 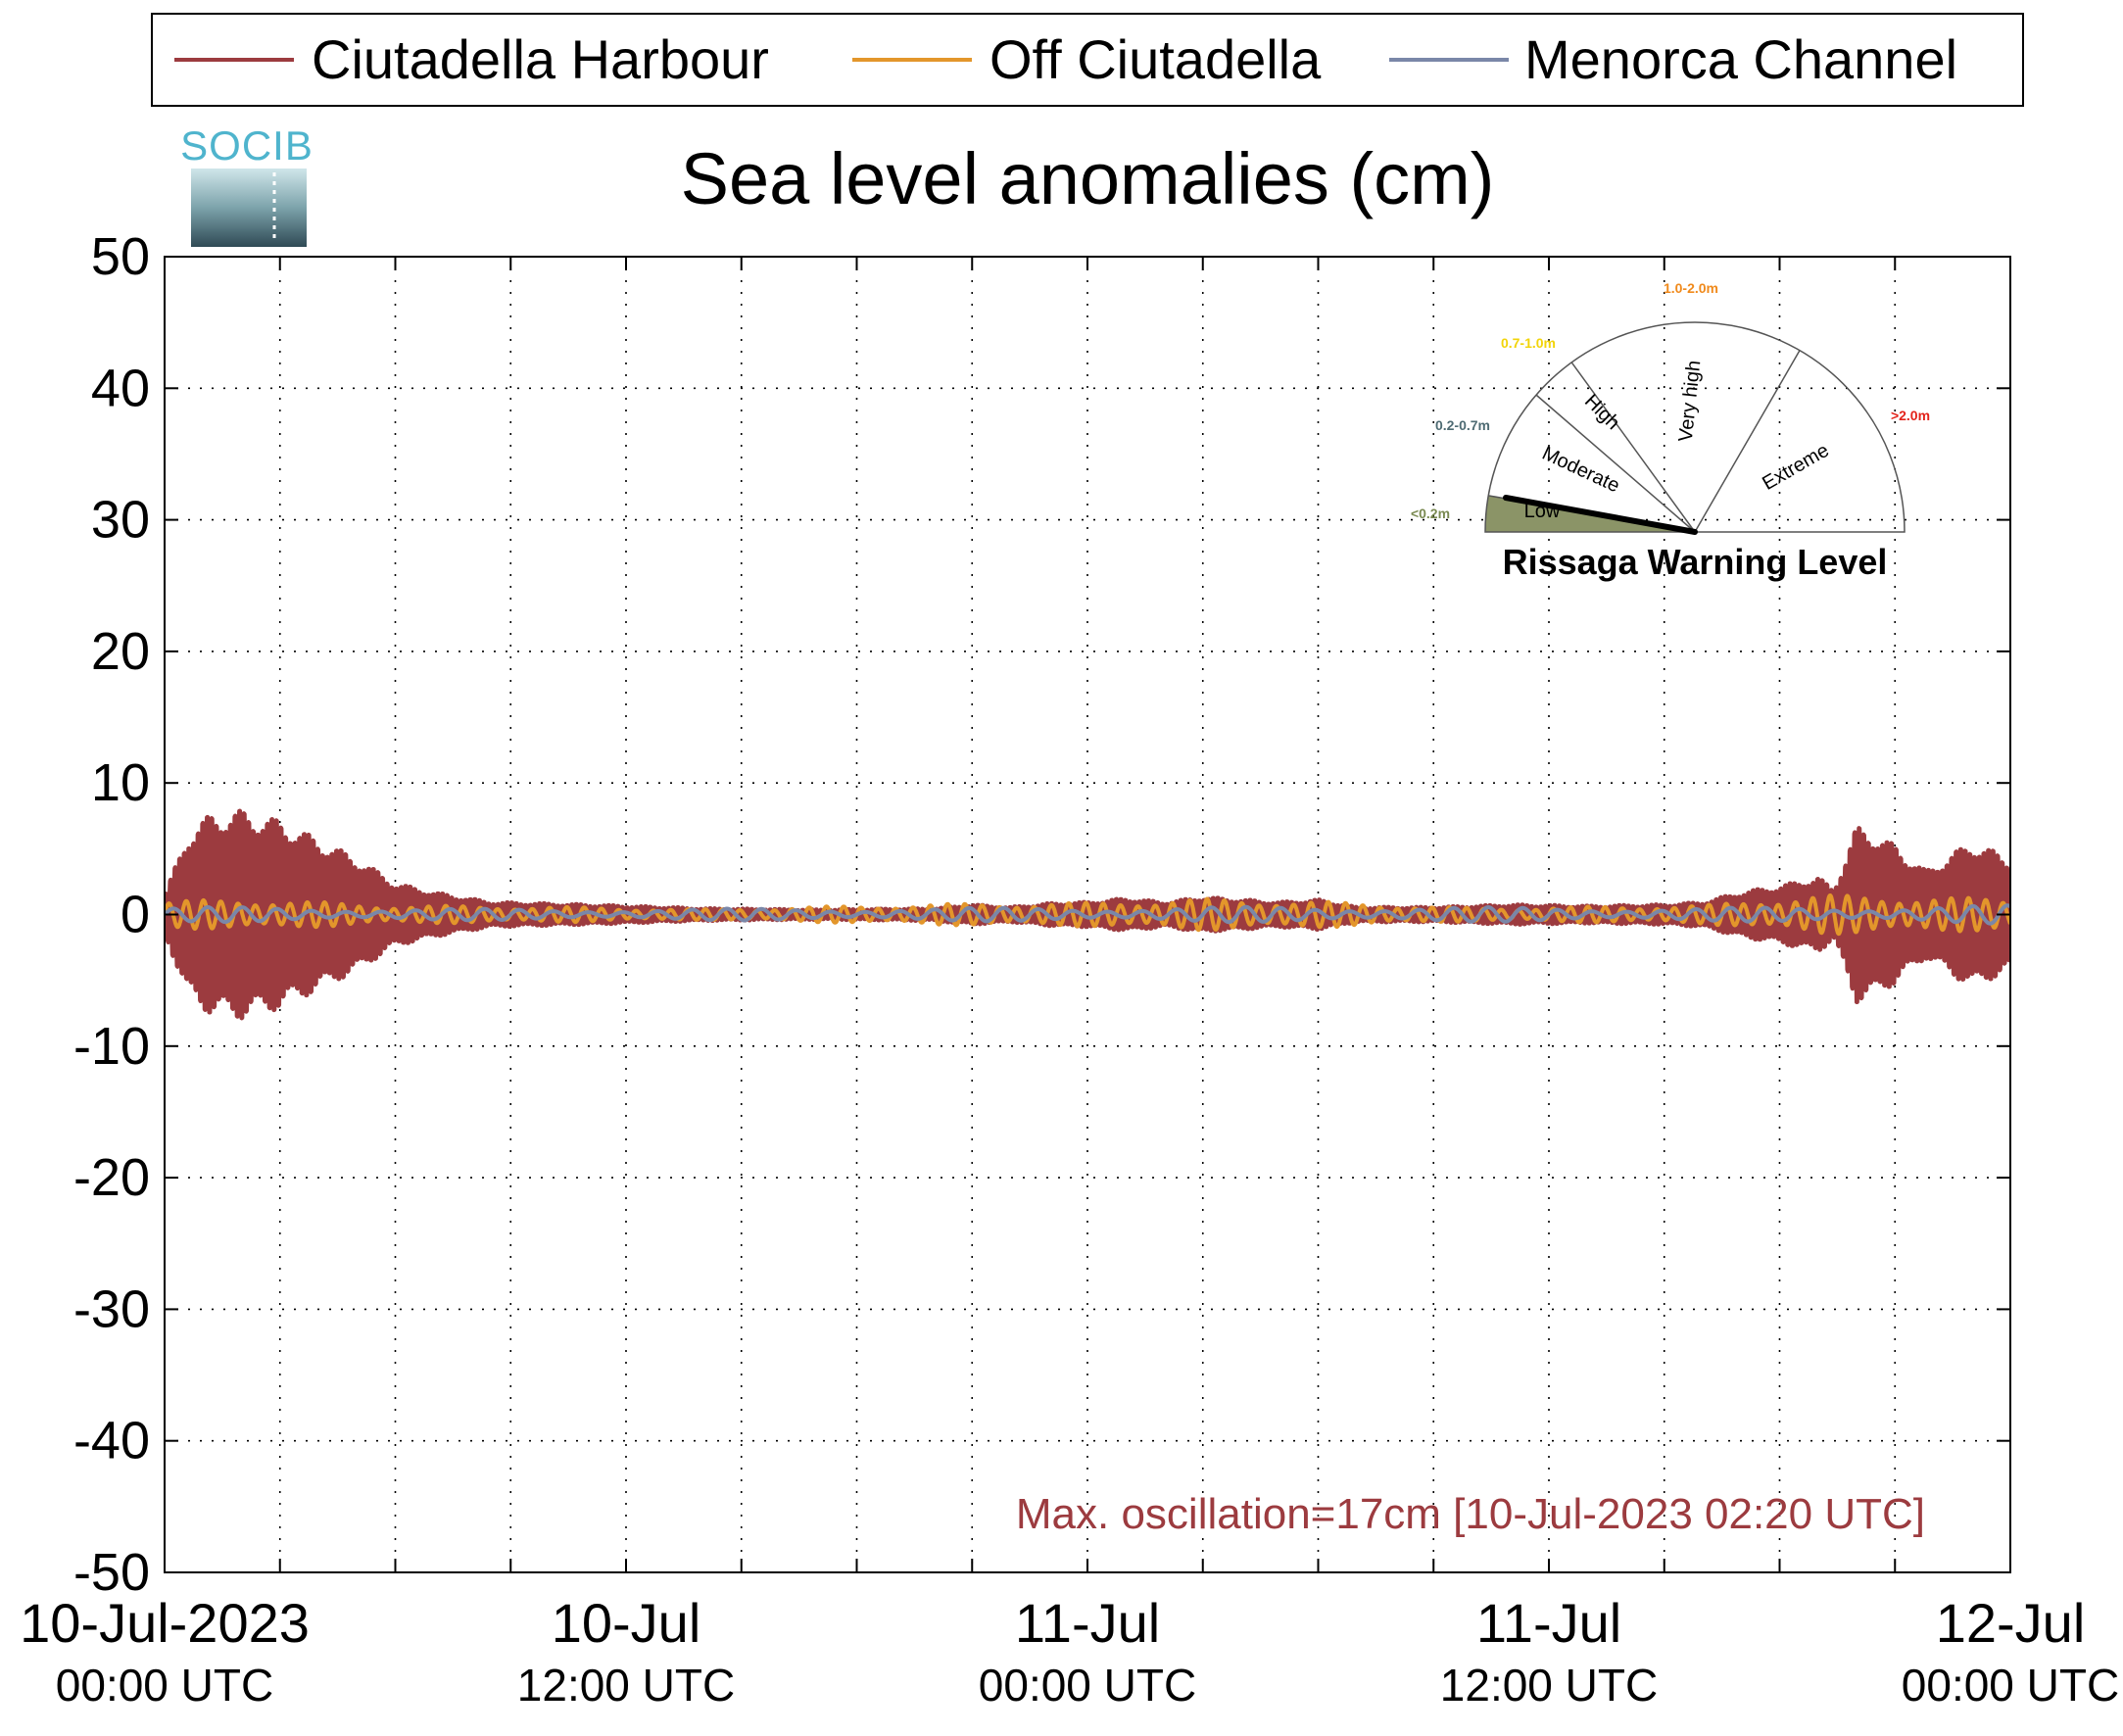 What do you see at coordinates (1696, 562) in the screenshot?
I see `gauge-title: Rissaga Warning Level` at bounding box center [1696, 562].